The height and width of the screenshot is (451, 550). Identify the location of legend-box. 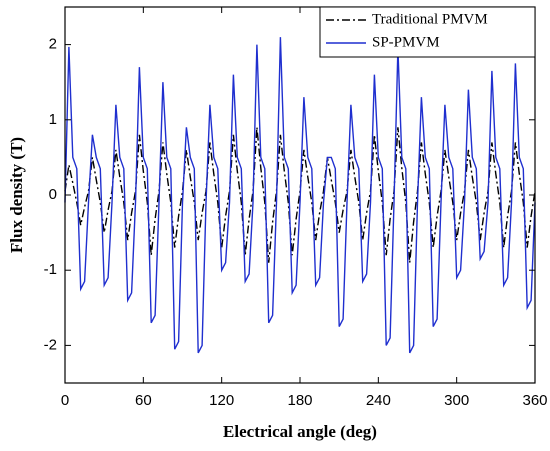
(427, 32).